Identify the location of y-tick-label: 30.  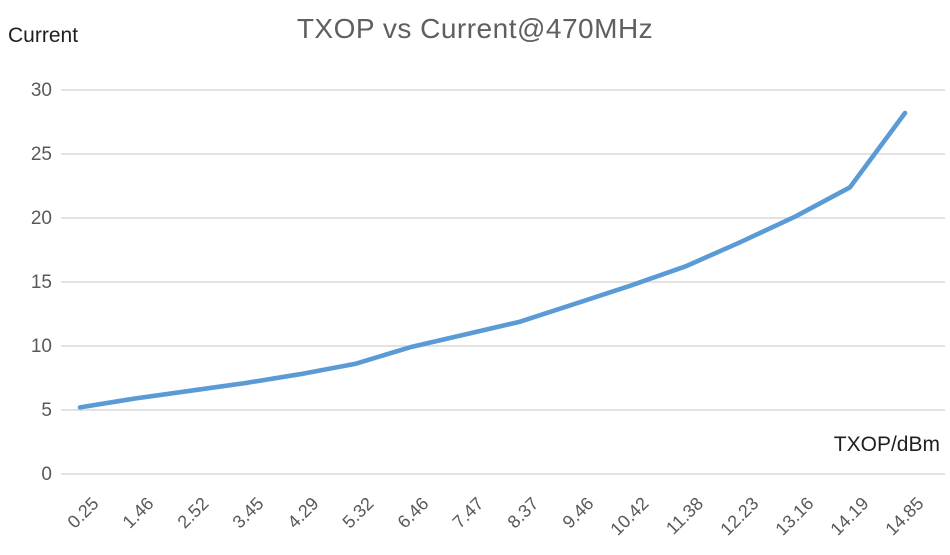
(41, 90).